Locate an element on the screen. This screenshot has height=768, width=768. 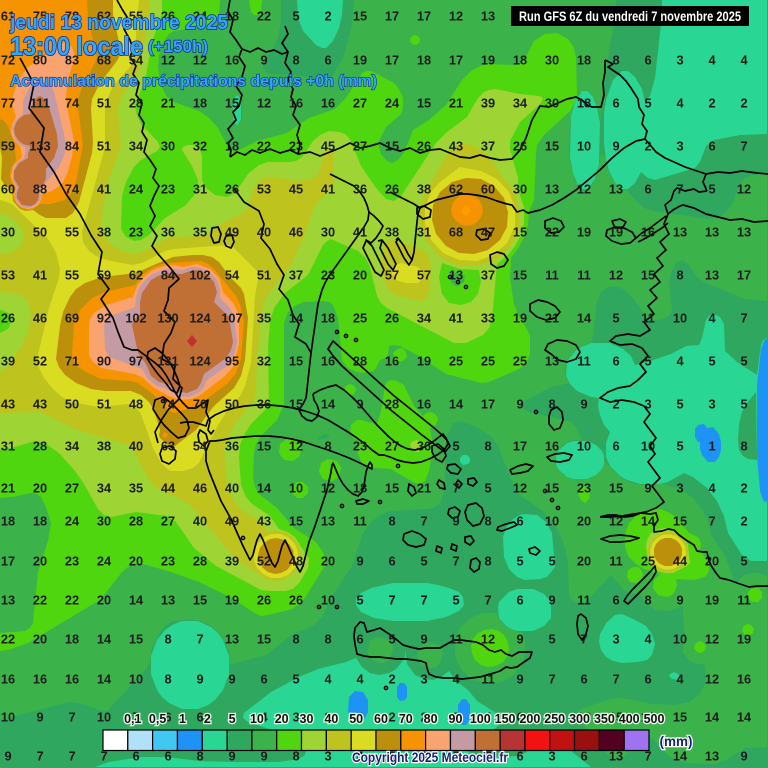
svg-text: 72 is located at coordinates (8, 60).